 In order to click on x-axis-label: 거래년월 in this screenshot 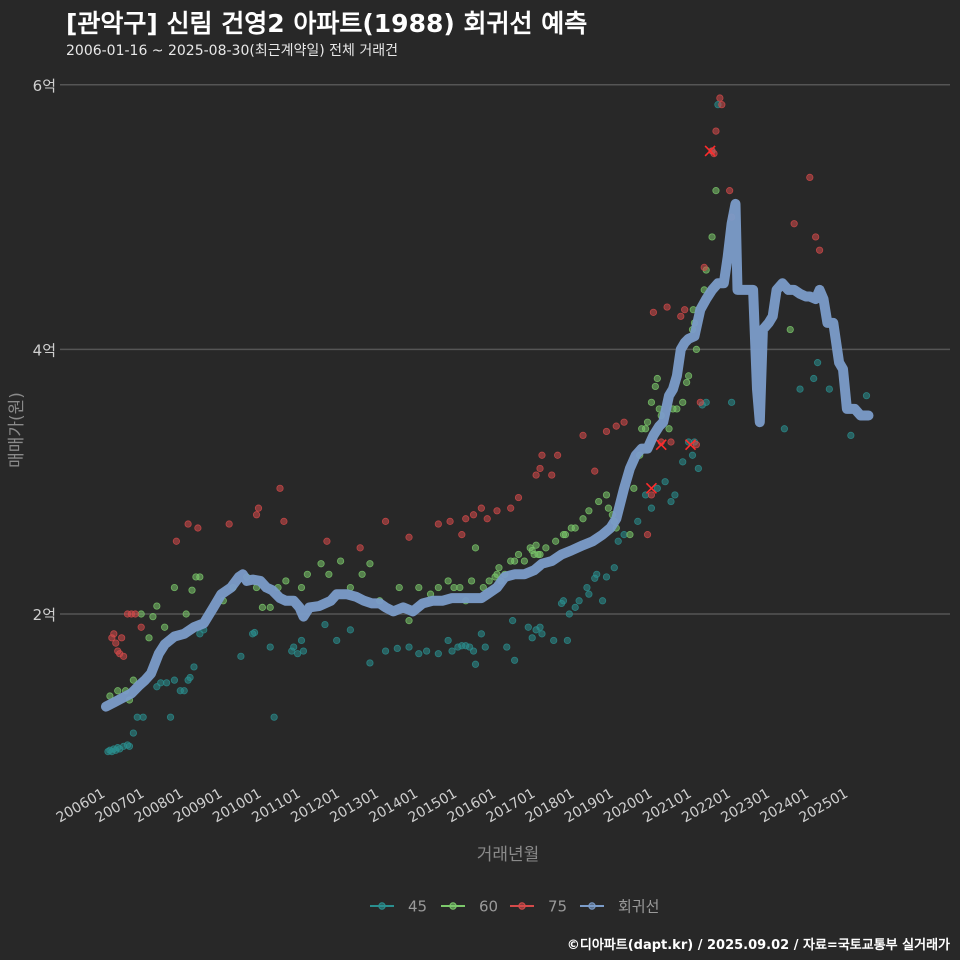, I will do `click(508, 855)`.